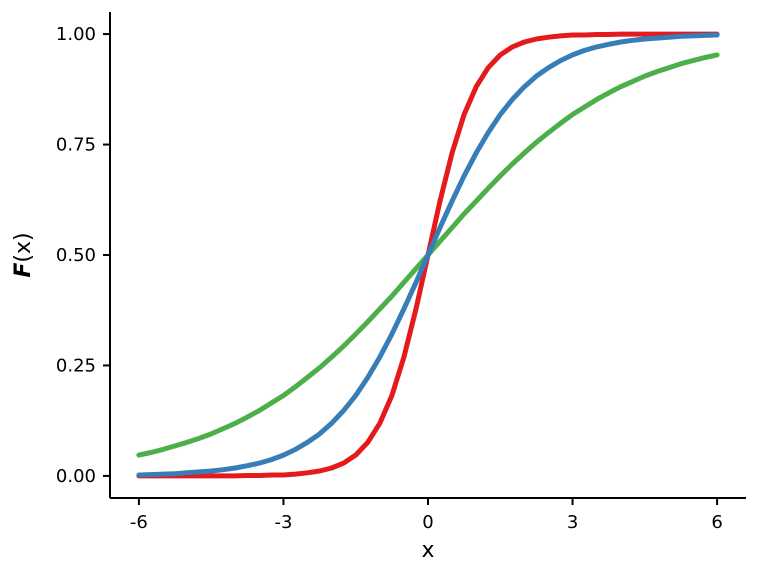  I want to click on y-tick-label: 0.00, so click(76, 476).